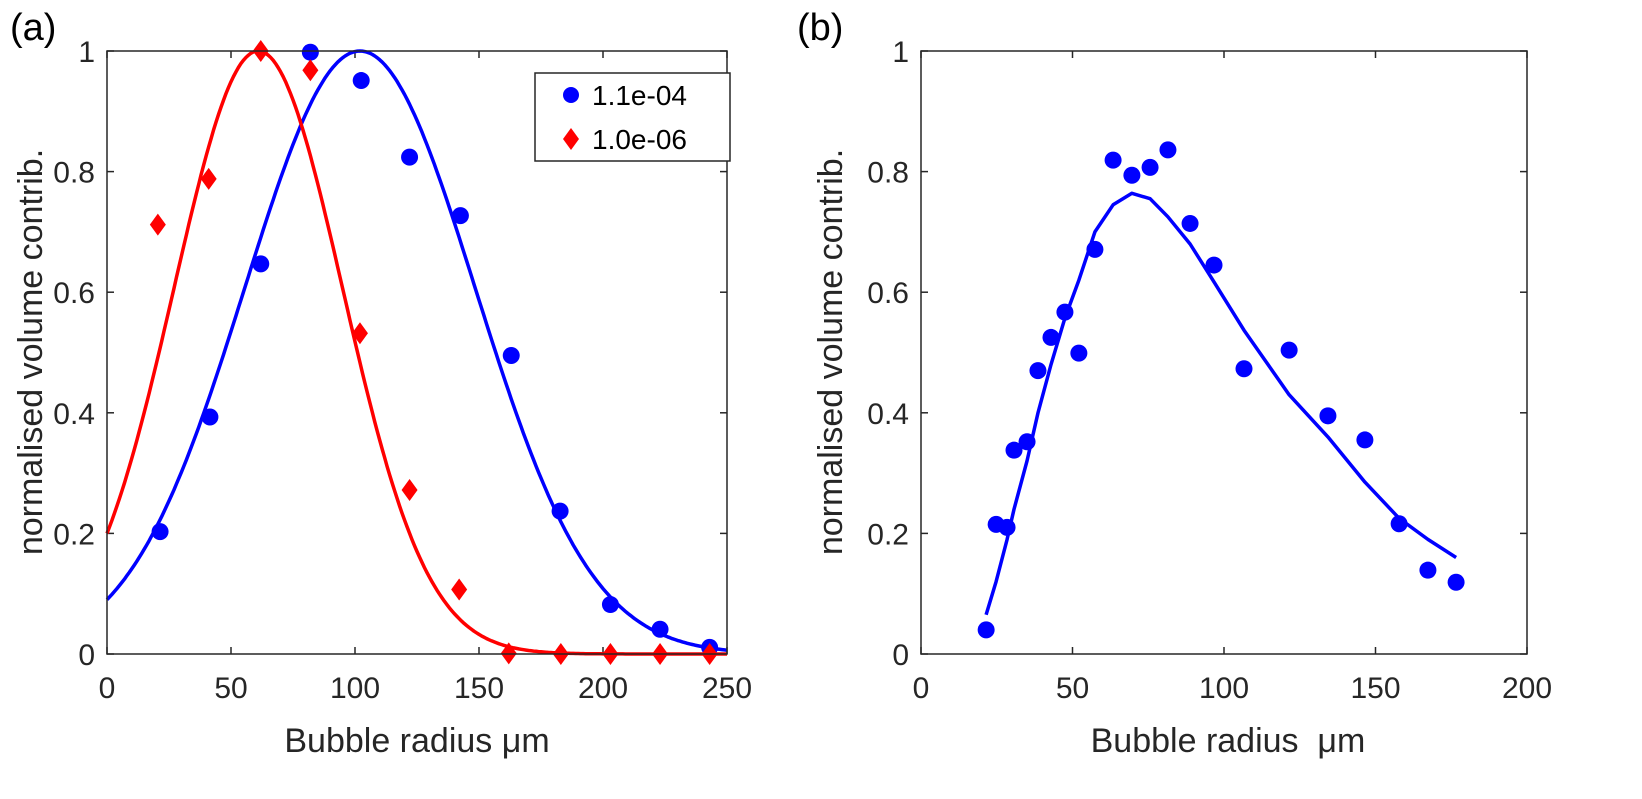  What do you see at coordinates (639, 139) in the screenshot?
I see `legend-label-series-2: 1.0e-06` at bounding box center [639, 139].